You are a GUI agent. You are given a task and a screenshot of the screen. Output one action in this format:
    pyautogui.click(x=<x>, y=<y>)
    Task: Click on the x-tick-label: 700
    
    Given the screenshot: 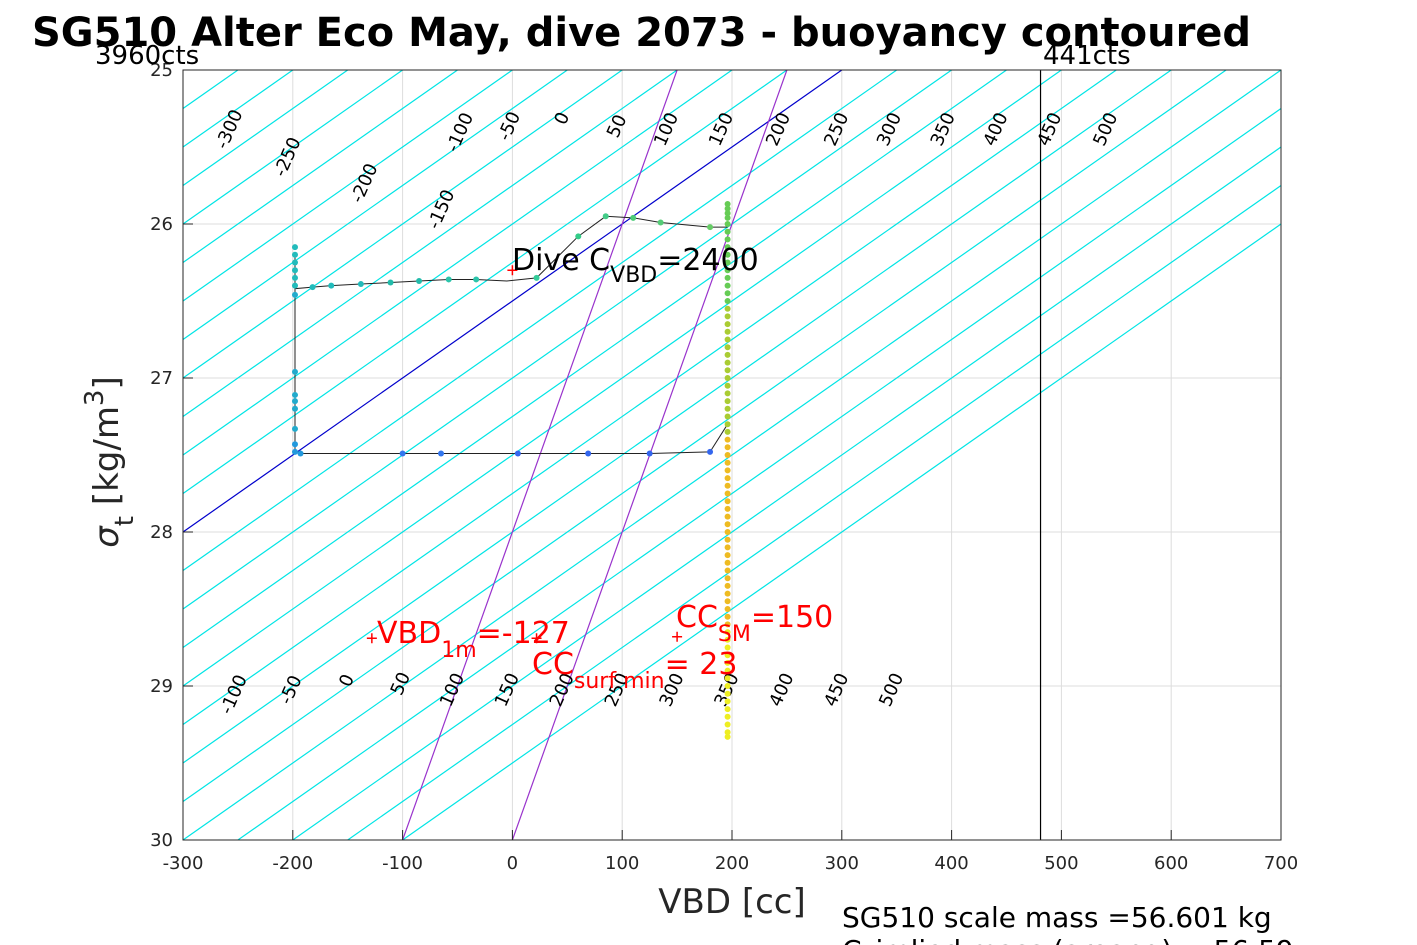 What is the action you would take?
    pyautogui.click(x=1281, y=863)
    